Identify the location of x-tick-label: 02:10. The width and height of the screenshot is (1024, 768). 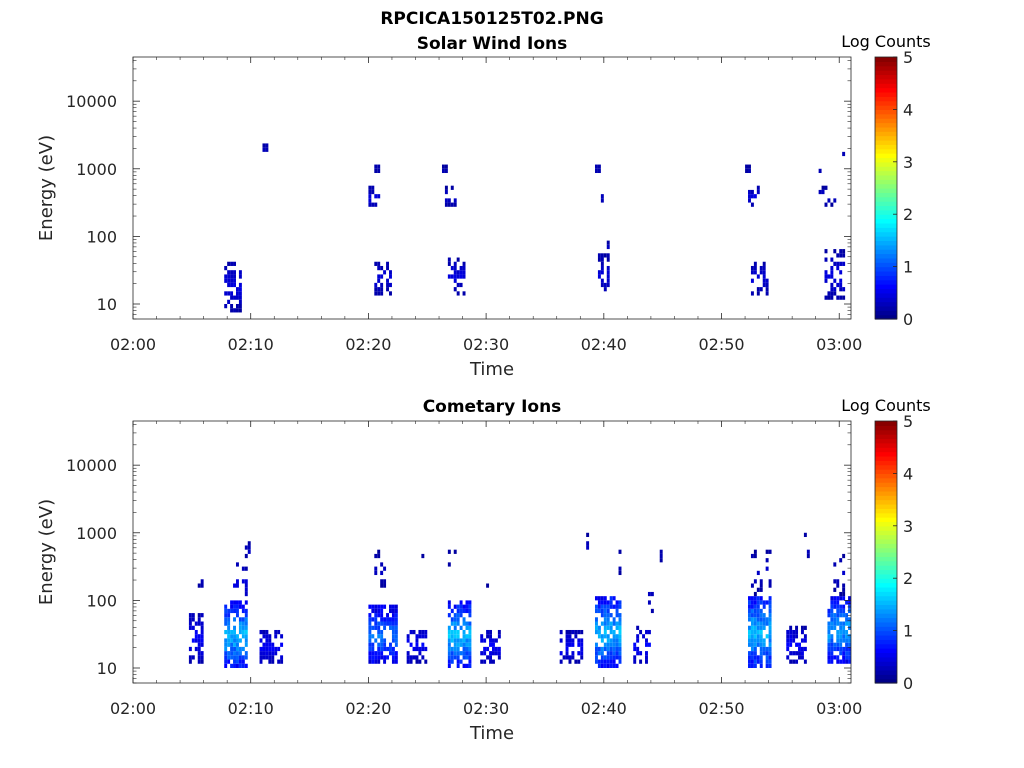
(251, 344).